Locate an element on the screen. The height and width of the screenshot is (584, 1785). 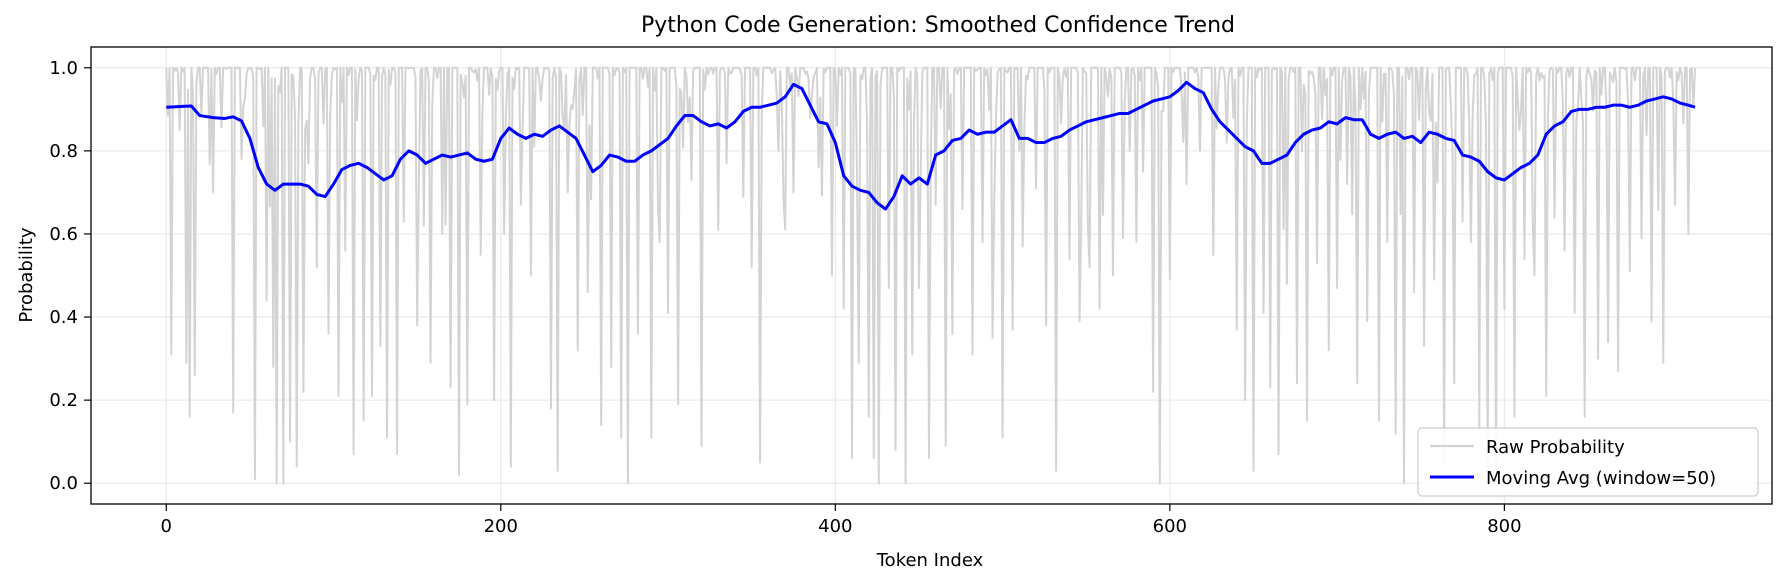
legend-box is located at coordinates (1588, 462).